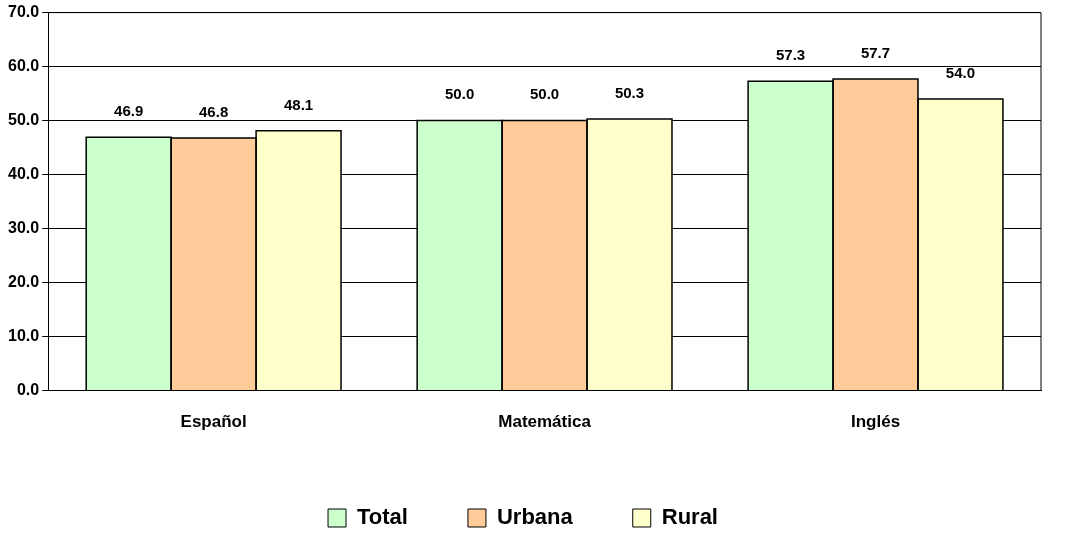  What do you see at coordinates (213, 422) in the screenshot?
I see `x-tick-label: Español` at bounding box center [213, 422].